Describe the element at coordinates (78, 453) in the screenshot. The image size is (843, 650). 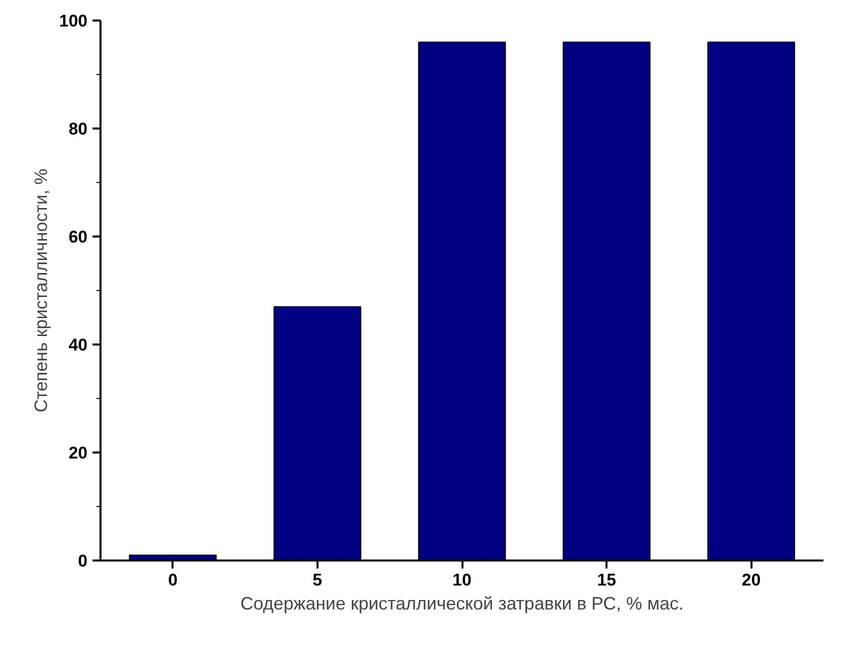
I see `y-tick-label: 20` at that location.